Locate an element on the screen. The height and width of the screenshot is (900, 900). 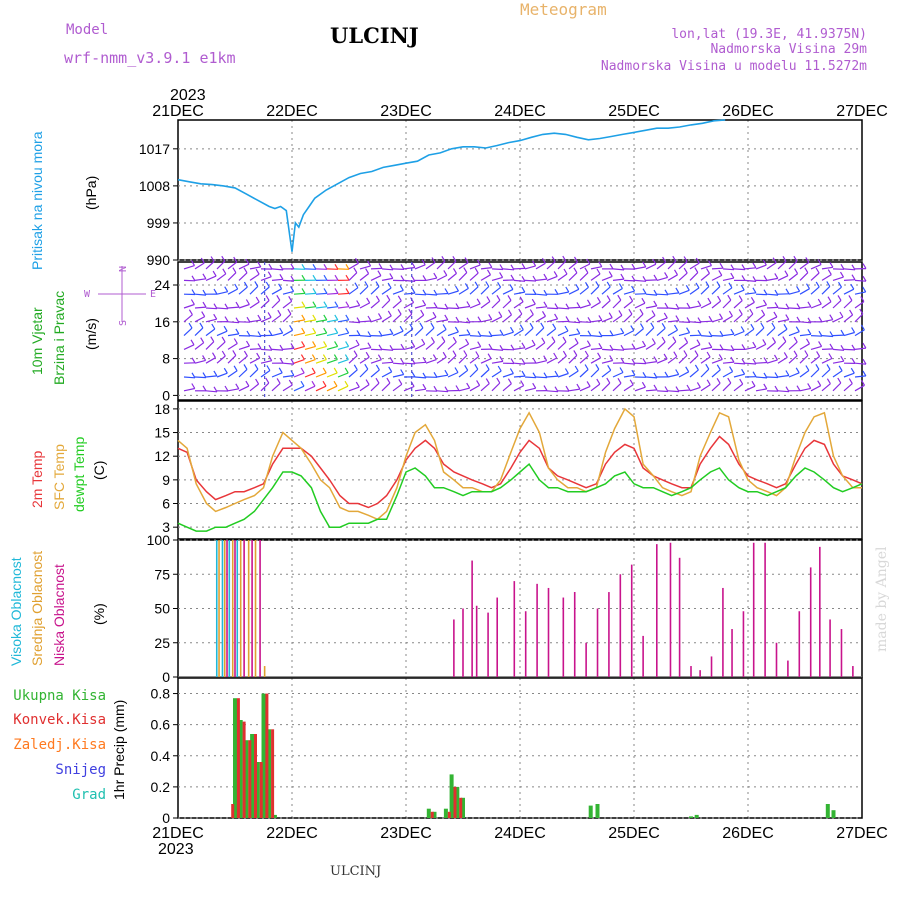
x-tick-label-top: 23DEC is located at coordinates (406, 111).